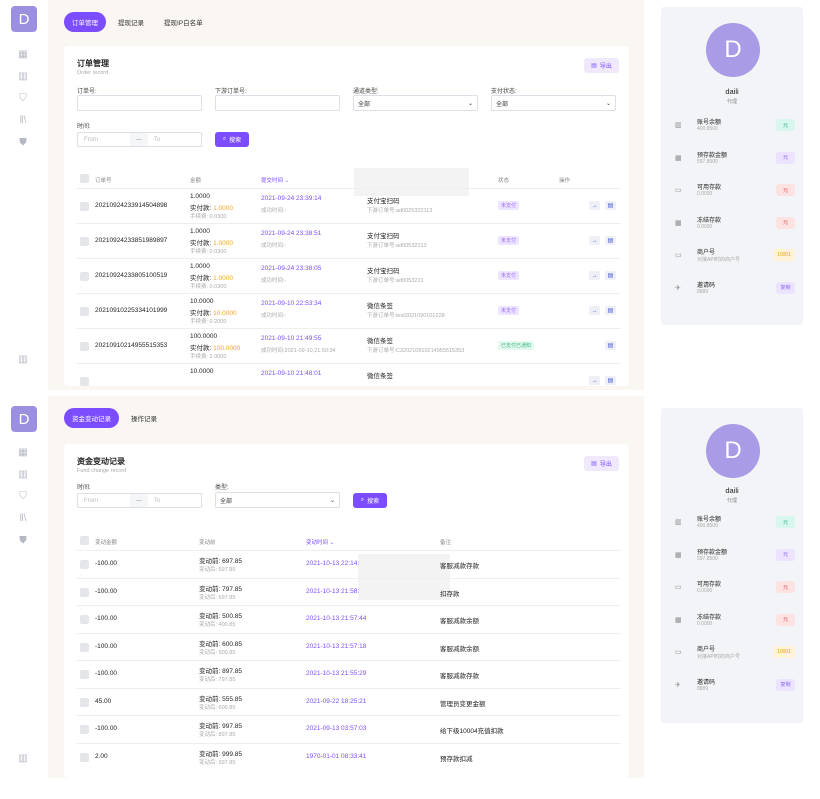  I want to click on status-badge: 未支付, so click(509, 310).